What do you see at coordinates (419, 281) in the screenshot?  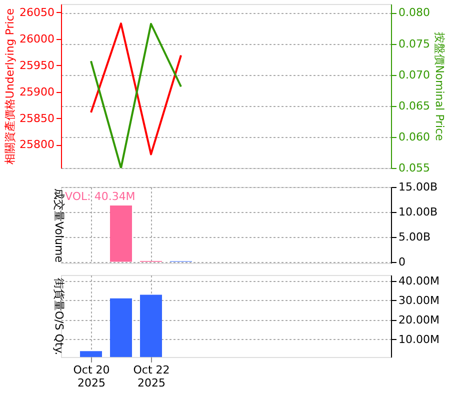 I see `y2-tick-label: 40.00M` at bounding box center [419, 281].